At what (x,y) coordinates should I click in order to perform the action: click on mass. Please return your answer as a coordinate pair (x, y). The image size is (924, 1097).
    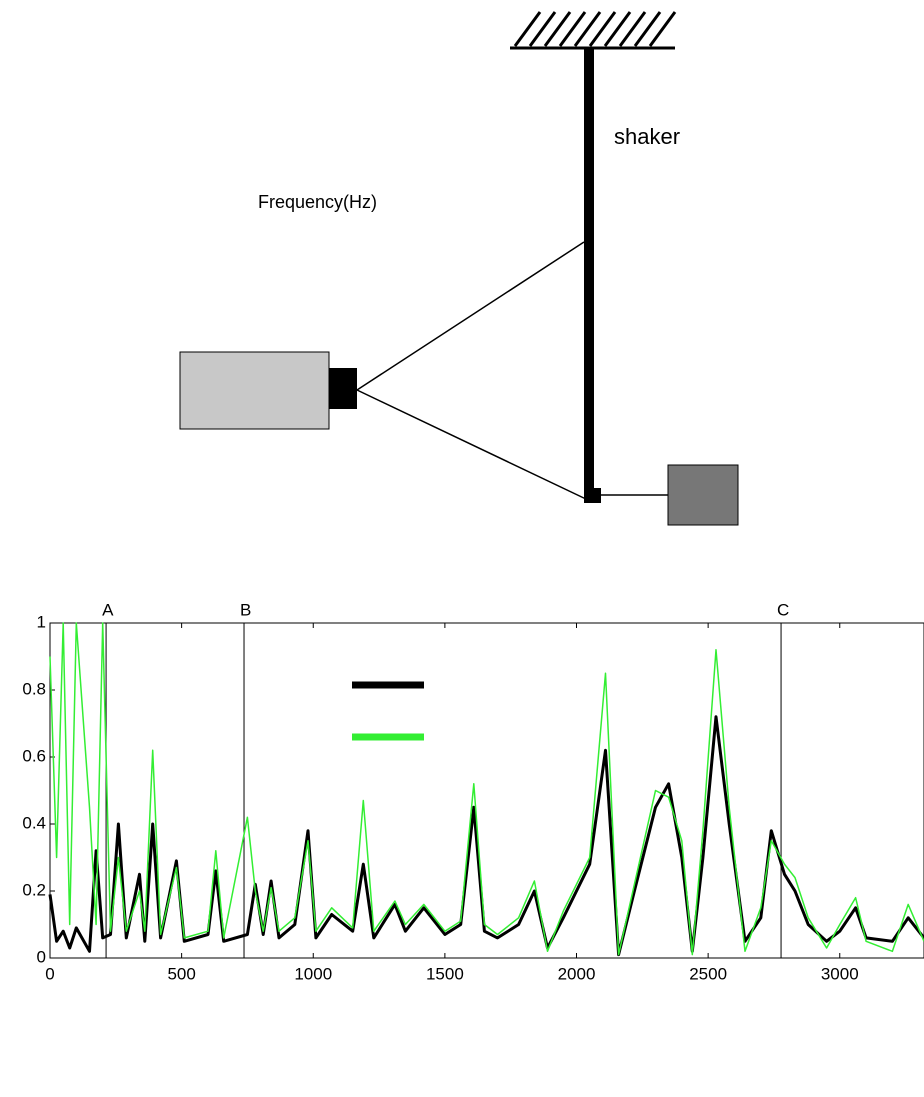
    Looking at the image, I should click on (593, 495).